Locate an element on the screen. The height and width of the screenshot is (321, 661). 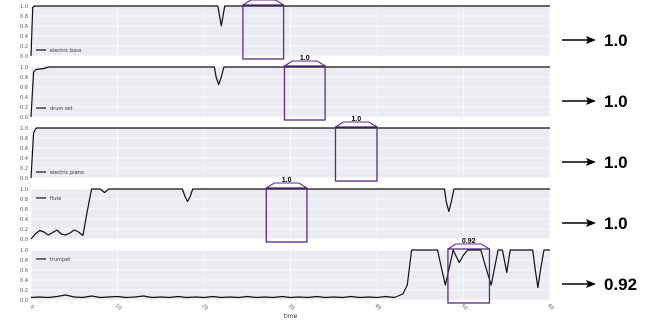
legend-label: flute is located at coordinates (55, 199).